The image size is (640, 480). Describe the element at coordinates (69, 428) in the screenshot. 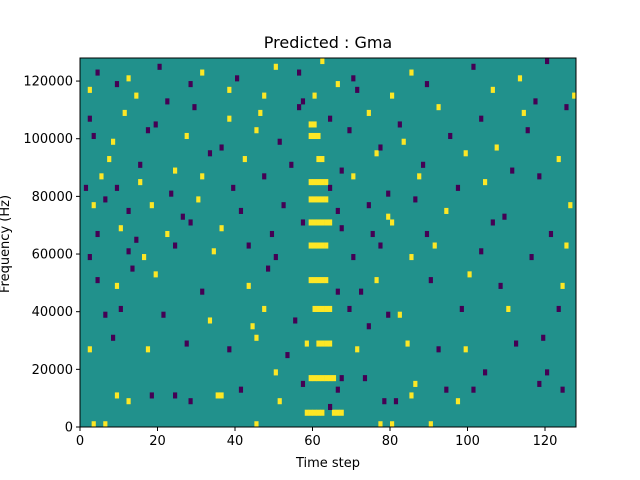

I see `y-tick-label: 0` at that location.